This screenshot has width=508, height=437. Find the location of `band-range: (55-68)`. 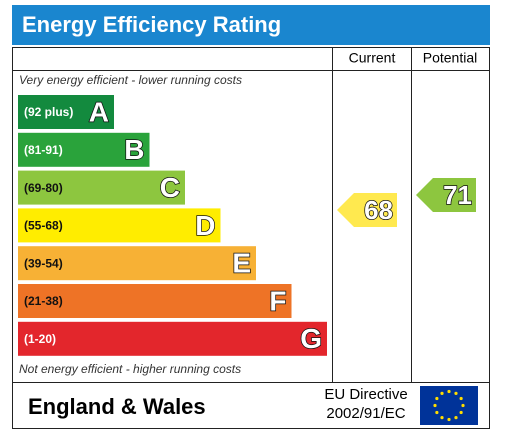

band-range: (55-68) is located at coordinates (43, 226).